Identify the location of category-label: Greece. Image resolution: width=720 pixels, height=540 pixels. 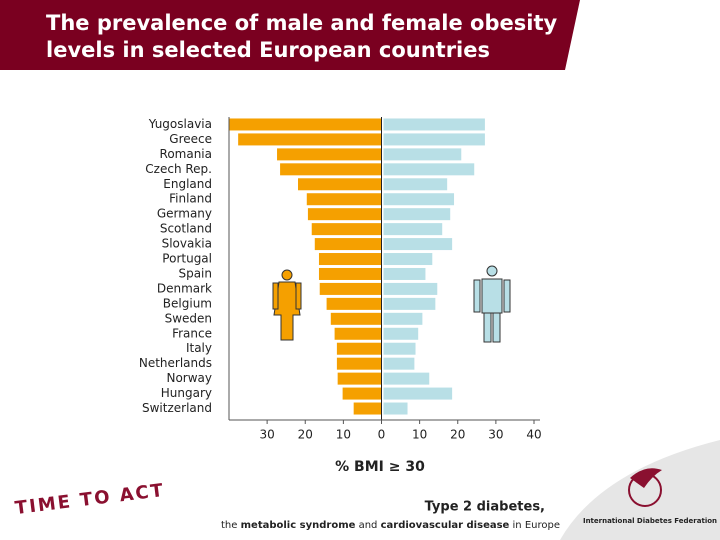
(190, 139).